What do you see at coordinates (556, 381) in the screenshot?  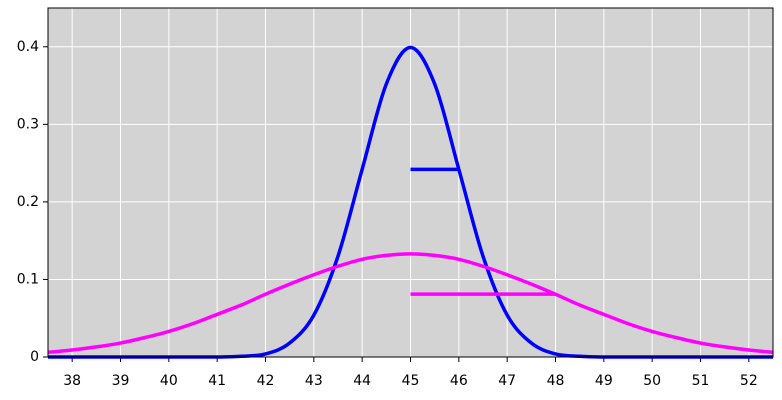 I see `x-tick-label: 48` at bounding box center [556, 381].